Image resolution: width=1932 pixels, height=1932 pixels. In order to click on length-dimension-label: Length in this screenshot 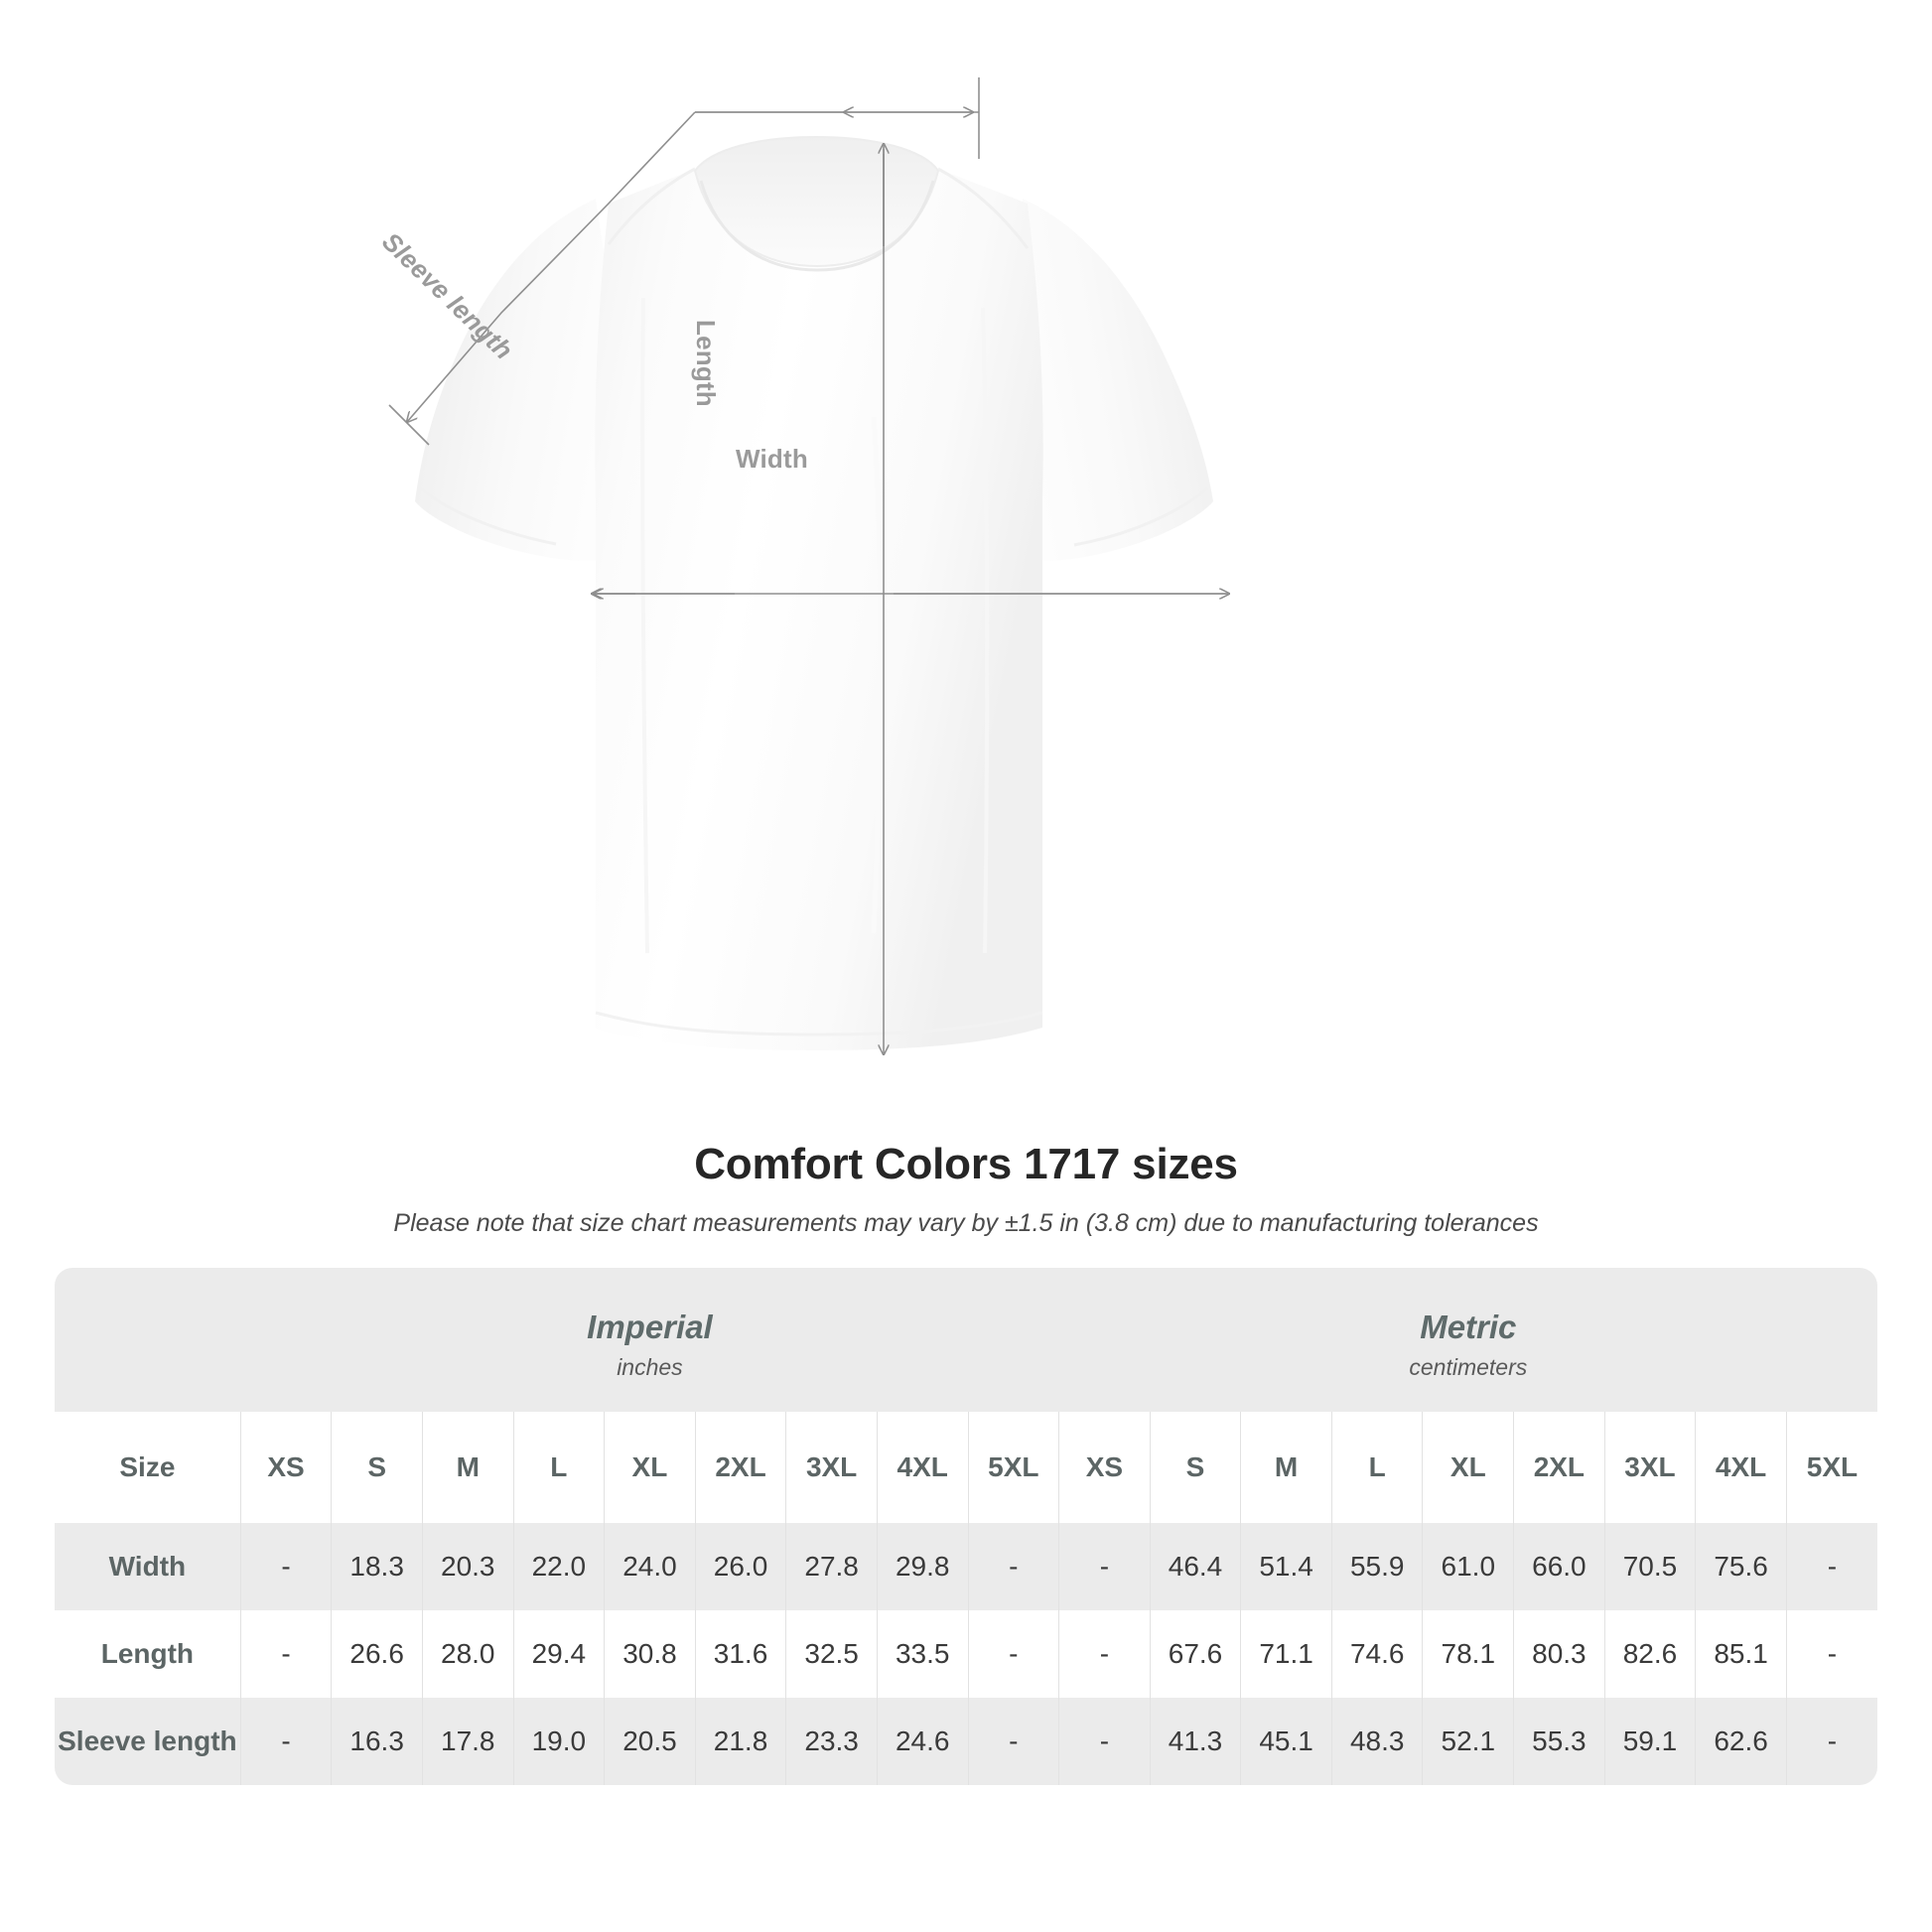, I will do `click(706, 363)`.